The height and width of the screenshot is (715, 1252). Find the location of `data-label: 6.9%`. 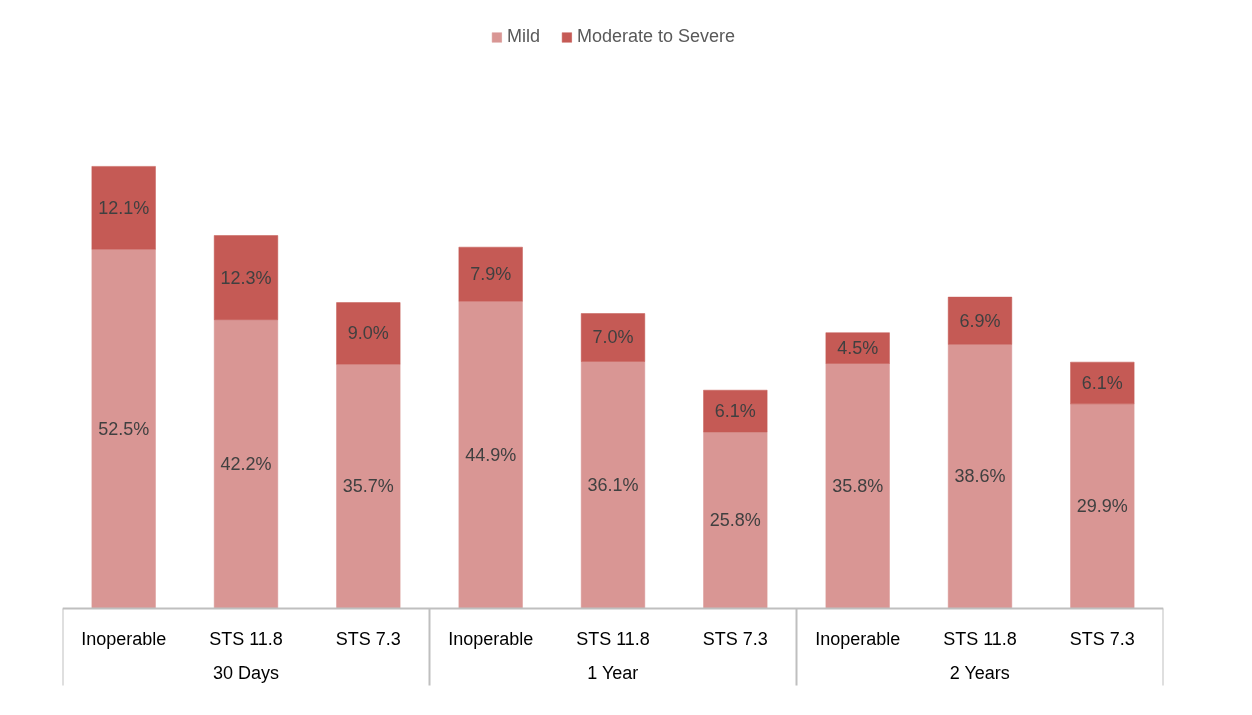

data-label: 6.9% is located at coordinates (980, 320).